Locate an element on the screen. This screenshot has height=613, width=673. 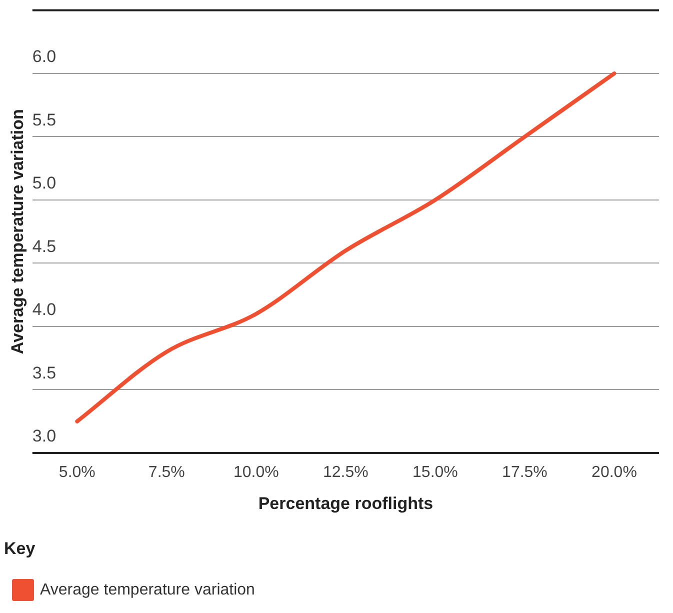
x-tick-label: 10.0% is located at coordinates (256, 473).